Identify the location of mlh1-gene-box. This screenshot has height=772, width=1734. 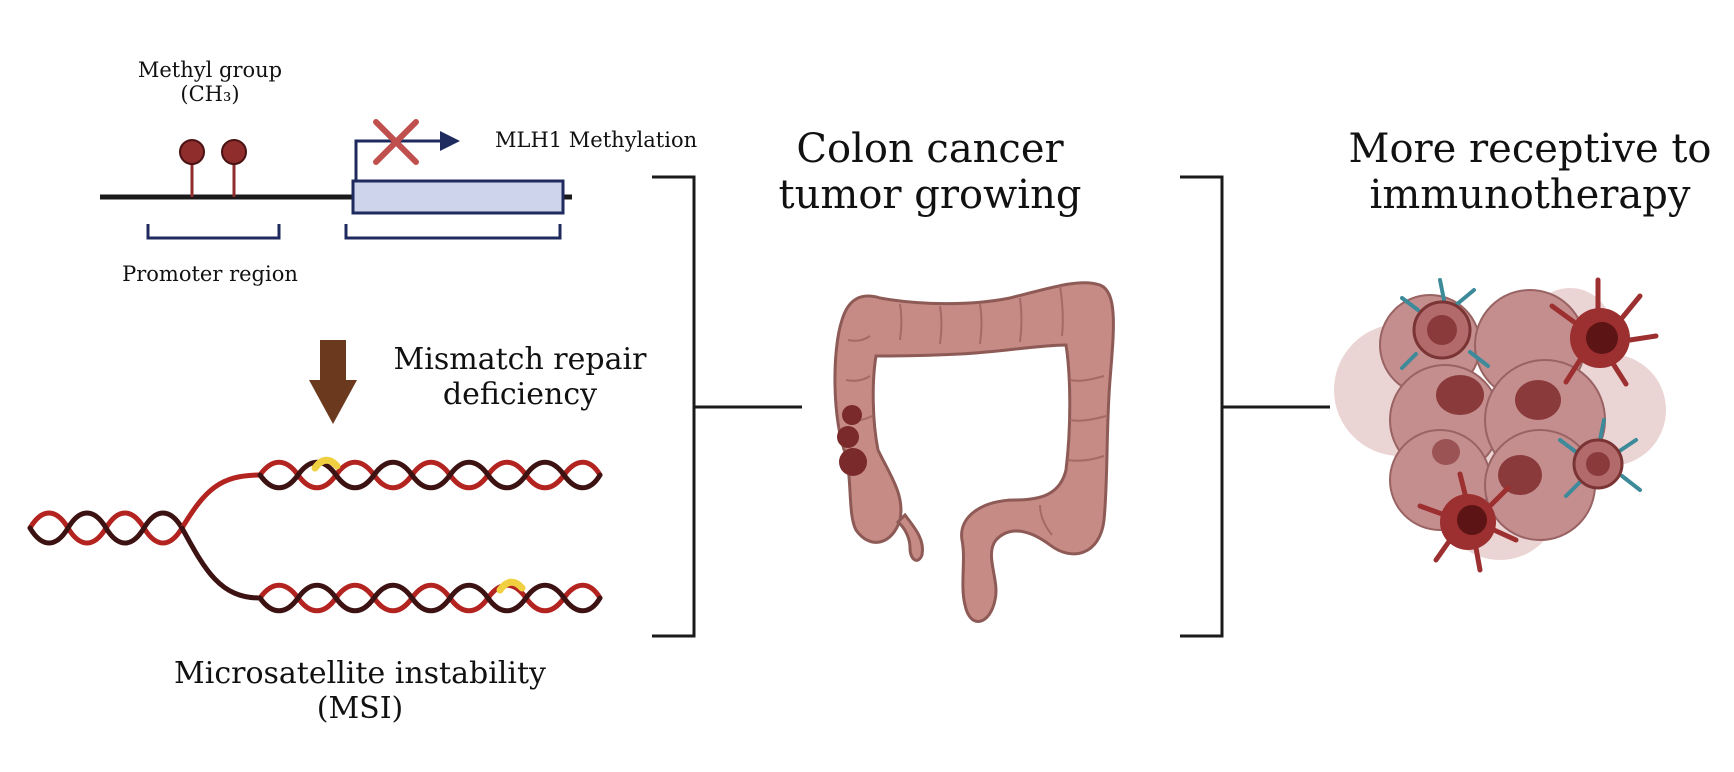
(458, 197).